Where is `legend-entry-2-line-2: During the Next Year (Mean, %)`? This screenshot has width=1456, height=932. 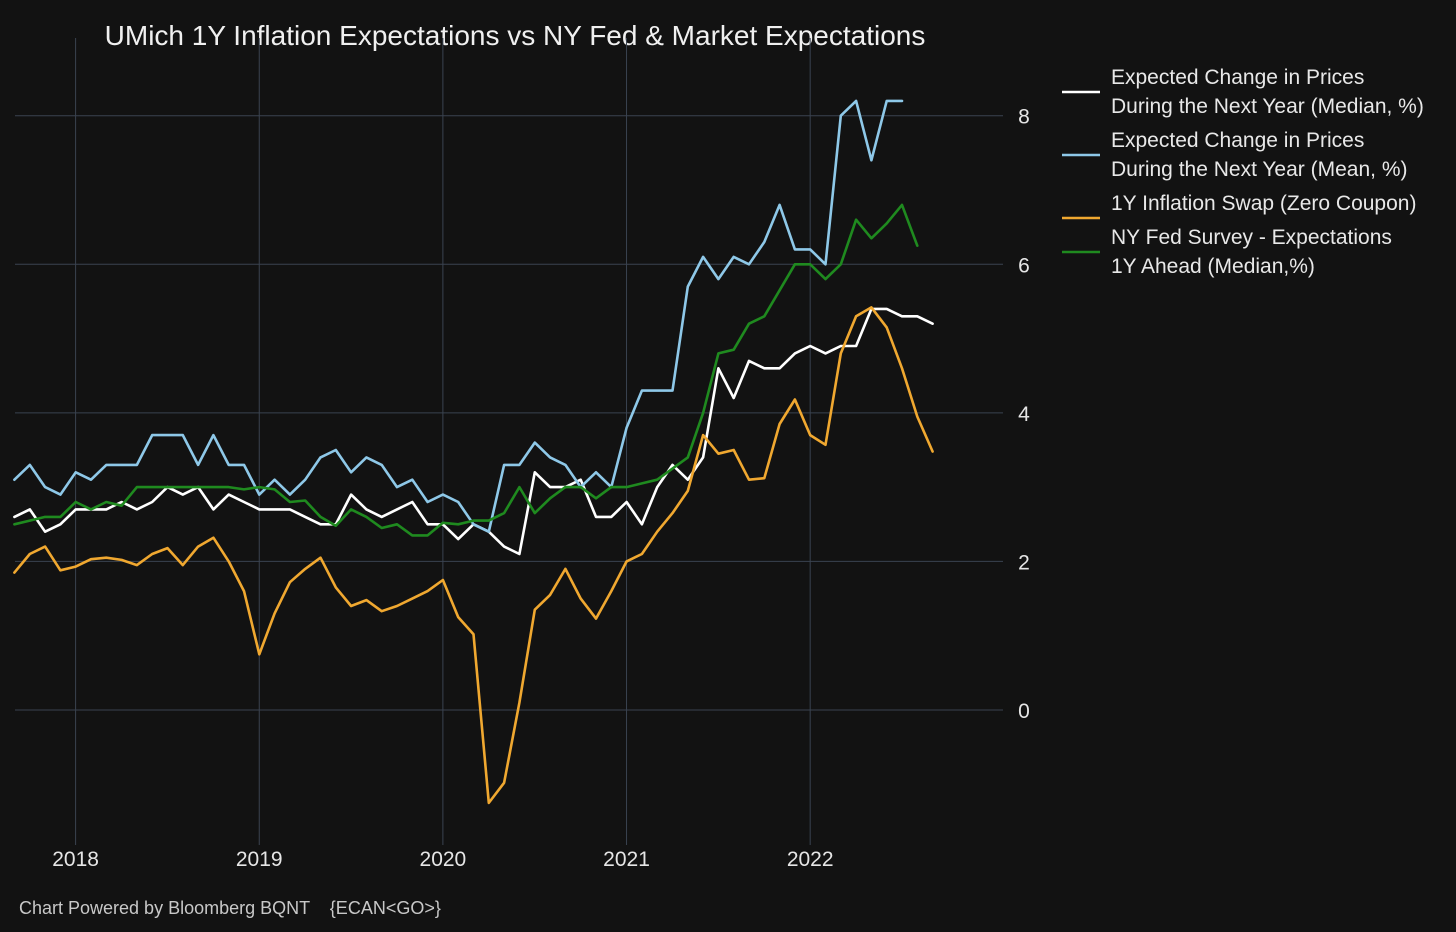 legend-entry-2-line-2: During the Next Year (Mean, %) is located at coordinates (1259, 169).